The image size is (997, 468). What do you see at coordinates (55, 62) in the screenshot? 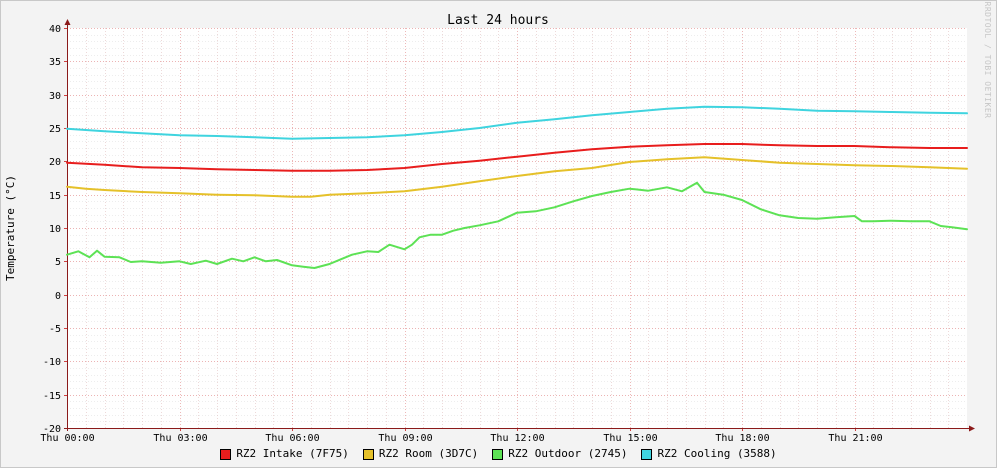
I see `y-tick-label: 35` at bounding box center [55, 62].